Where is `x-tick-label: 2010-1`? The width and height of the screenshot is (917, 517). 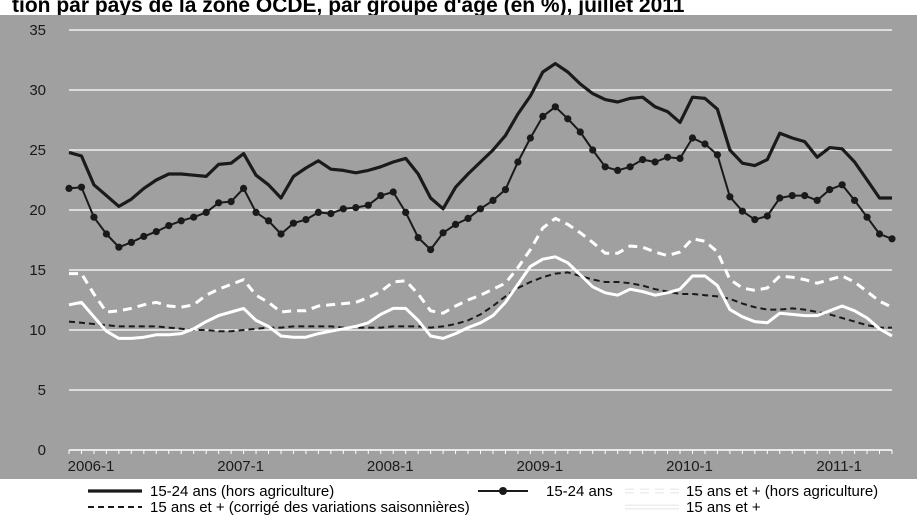
x-tick-label: 2010-1 is located at coordinates (689, 466).